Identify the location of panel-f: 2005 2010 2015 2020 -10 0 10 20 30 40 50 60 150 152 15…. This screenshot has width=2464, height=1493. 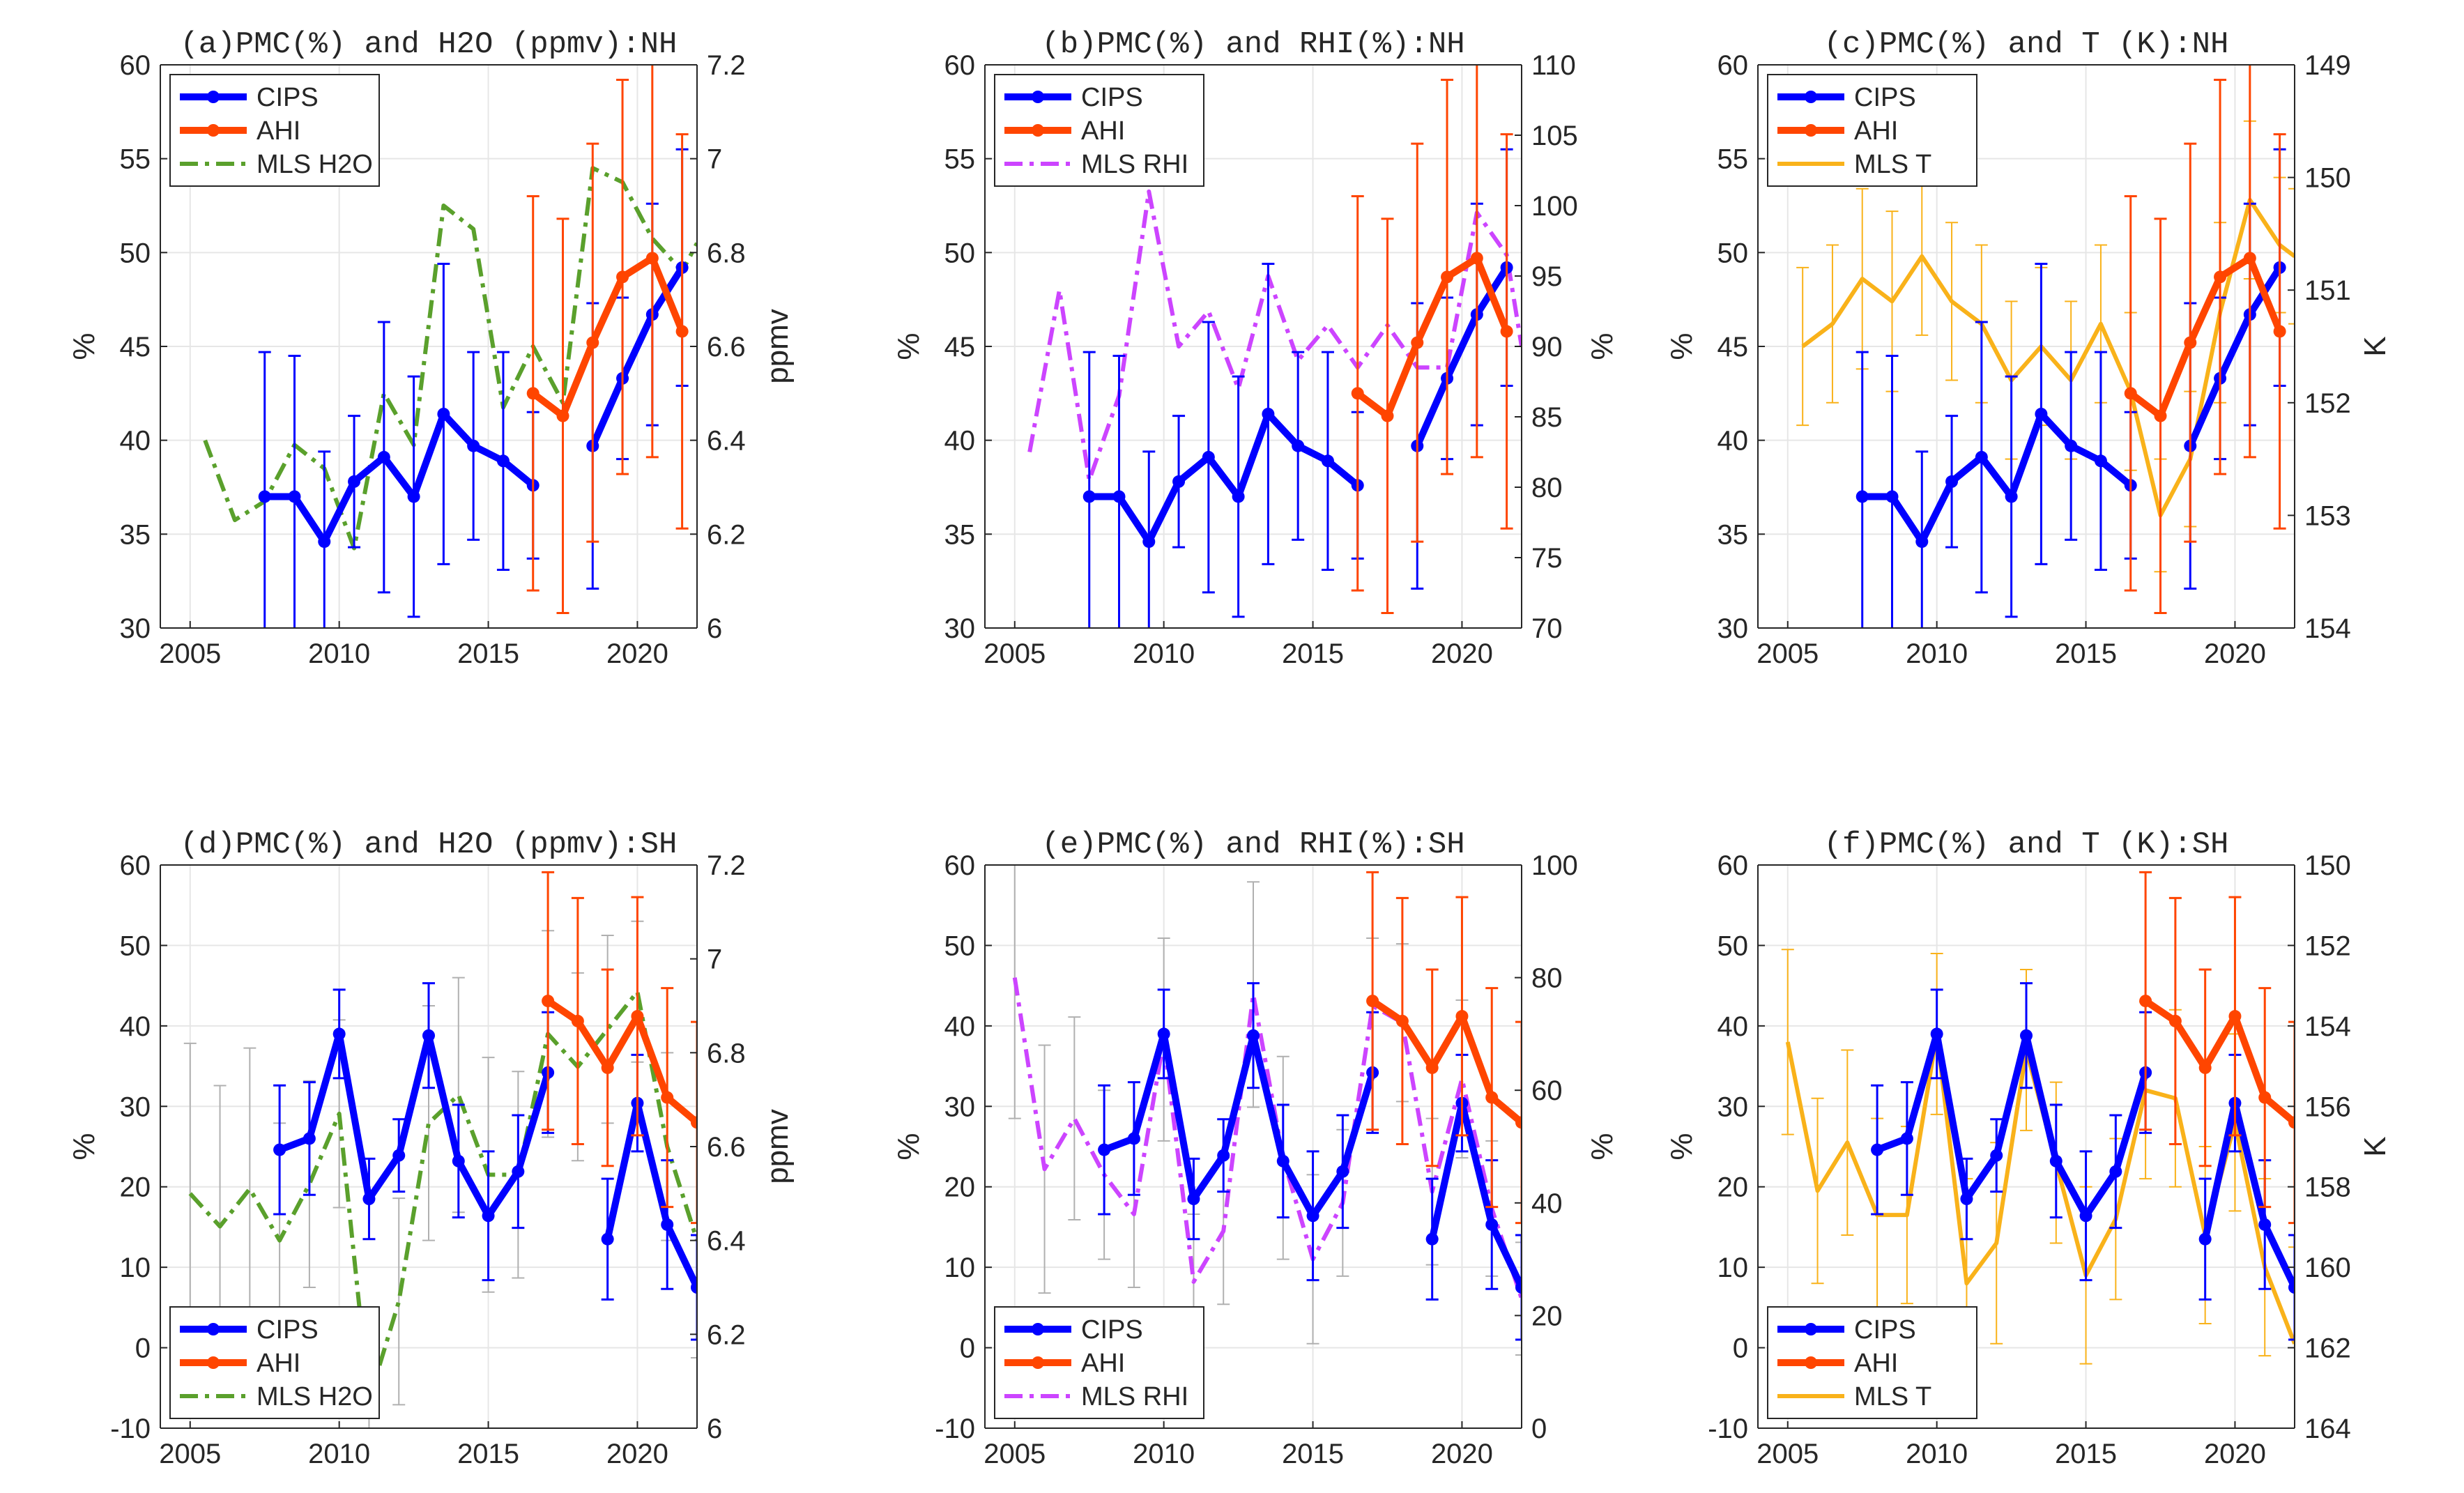
(2028, 1148).